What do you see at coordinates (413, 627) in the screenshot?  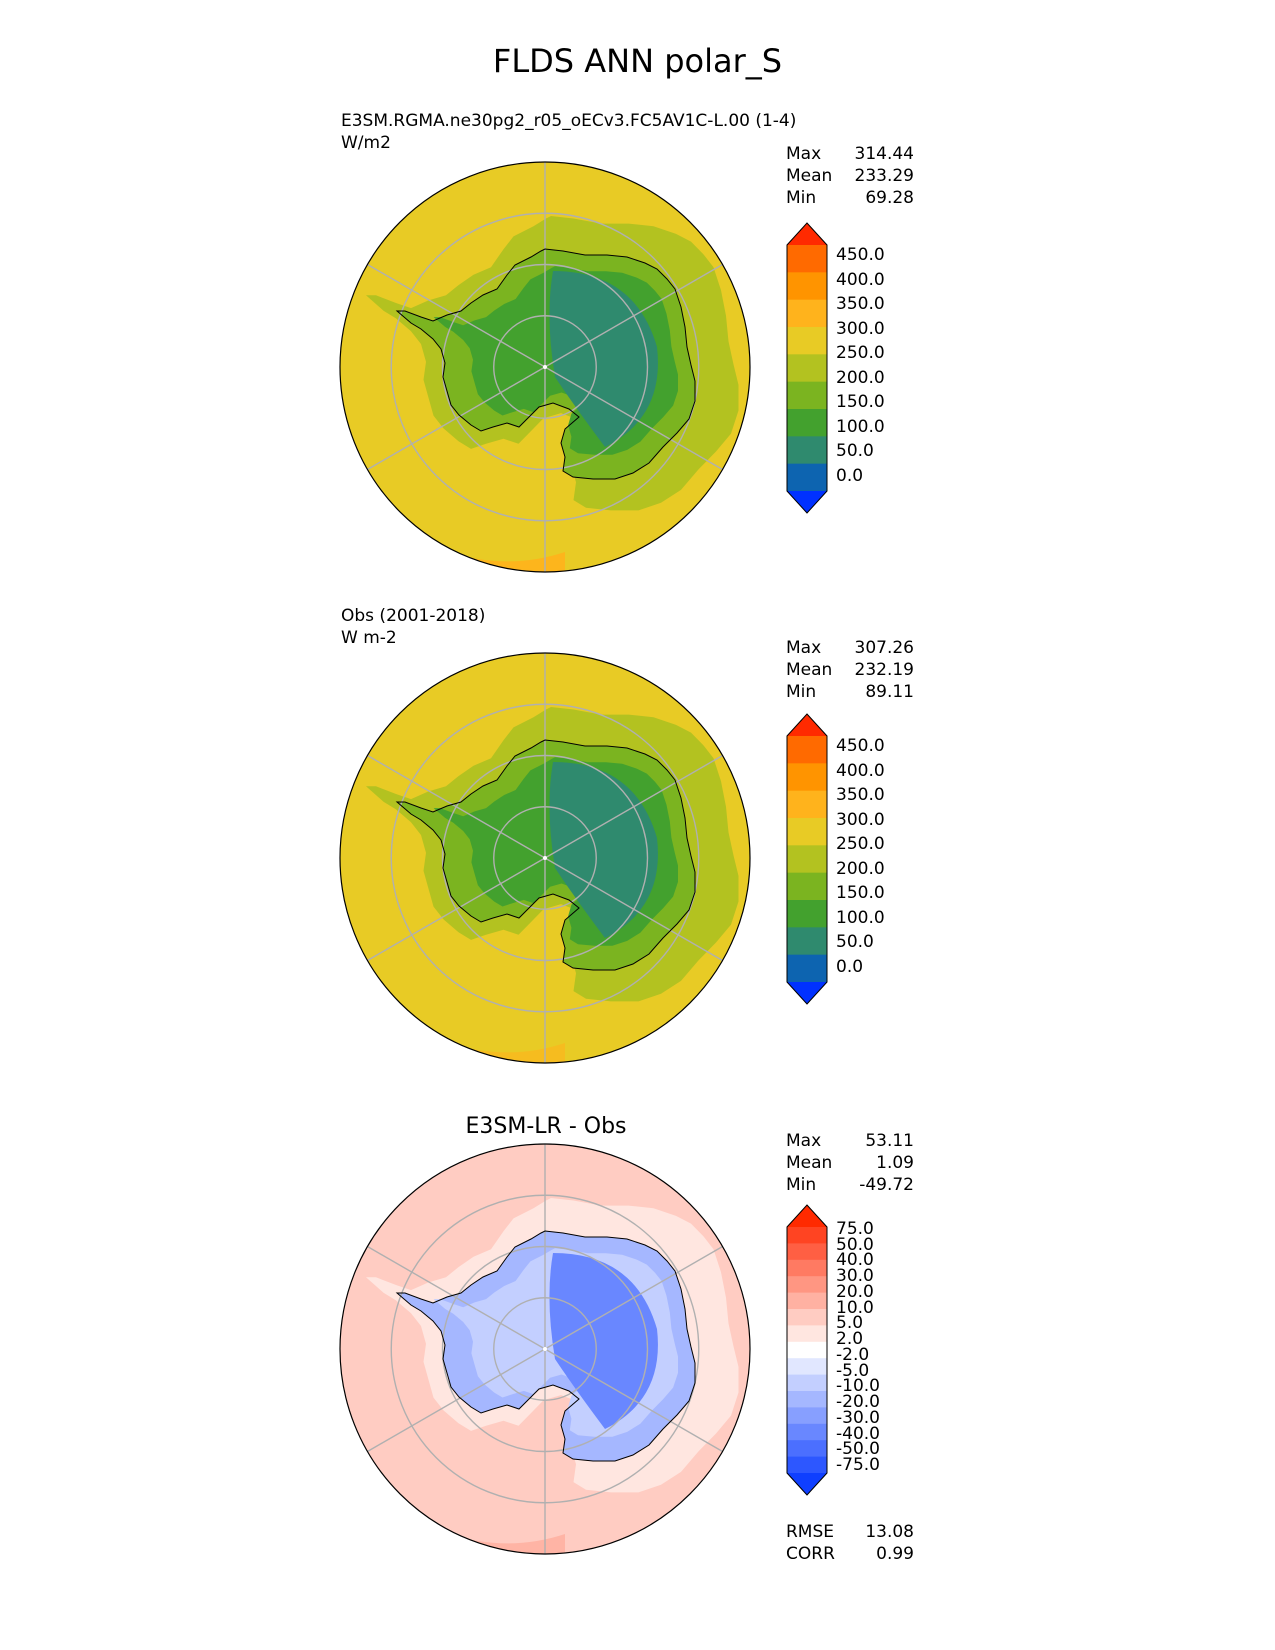 I see `ref-title: Obs (2001-2018) W m-2` at bounding box center [413, 627].